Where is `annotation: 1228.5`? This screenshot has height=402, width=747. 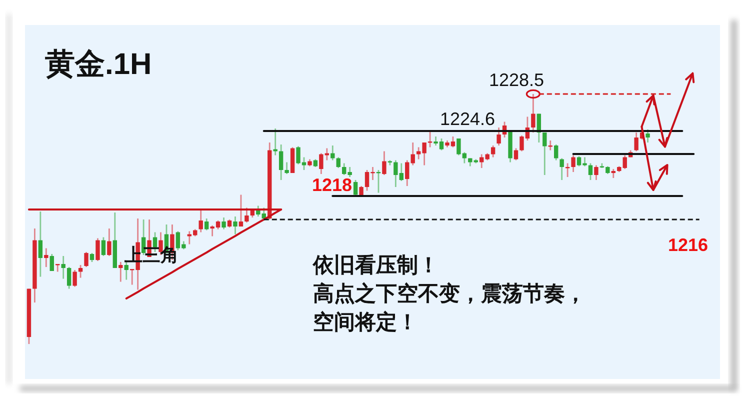 annotation: 1228.5 is located at coordinates (516, 80).